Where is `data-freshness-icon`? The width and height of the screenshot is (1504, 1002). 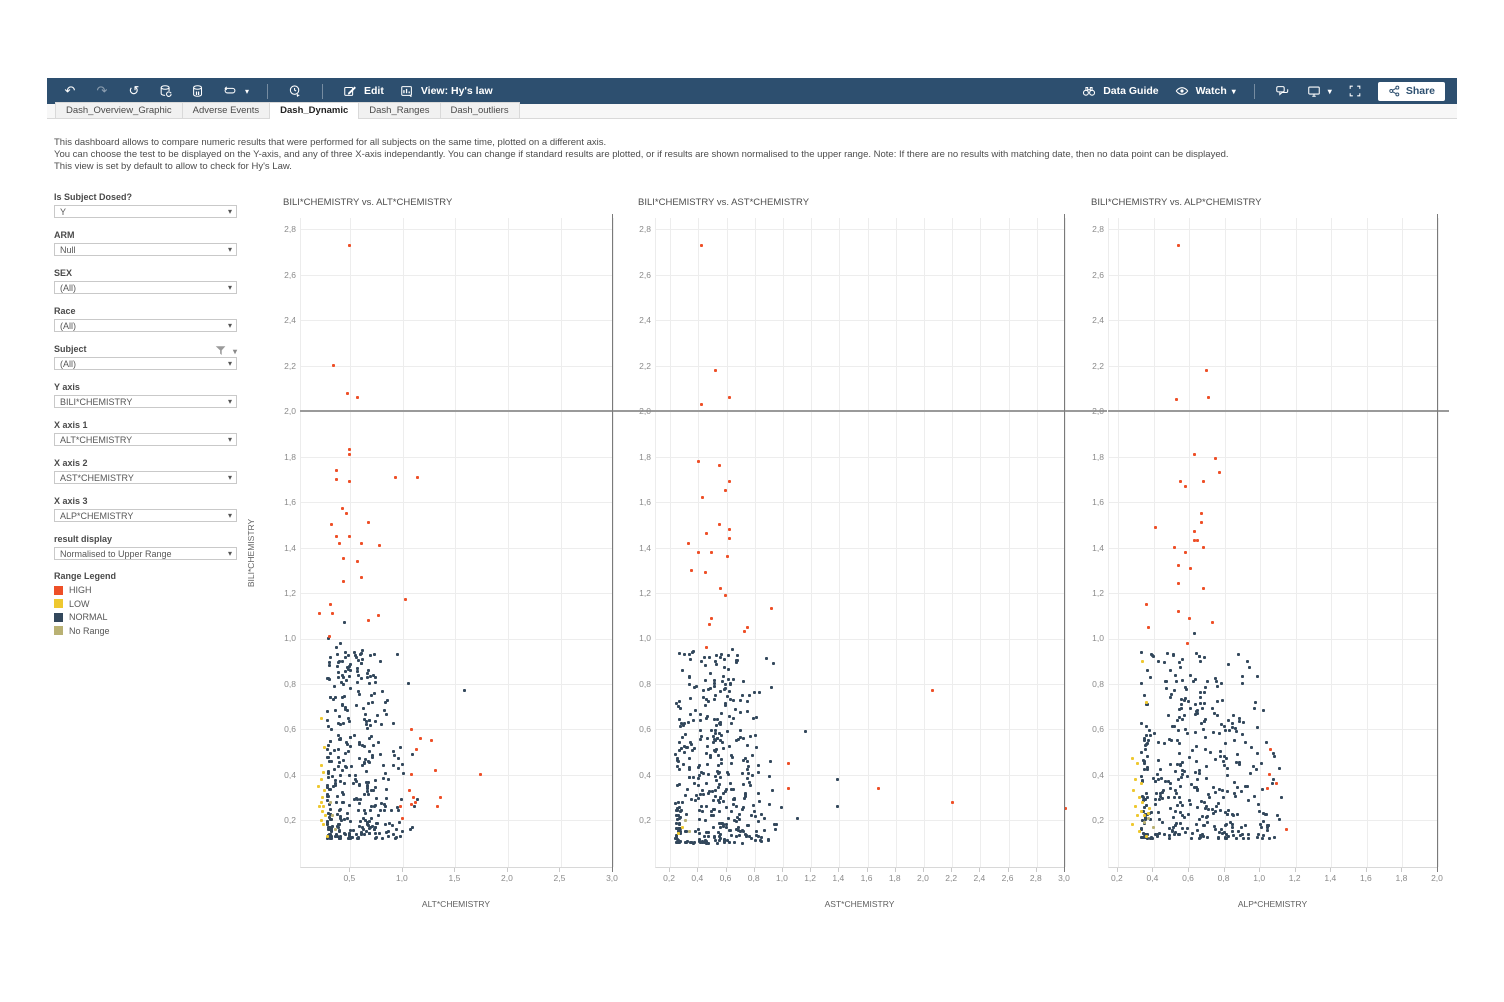 data-freshness-icon is located at coordinates (295, 91).